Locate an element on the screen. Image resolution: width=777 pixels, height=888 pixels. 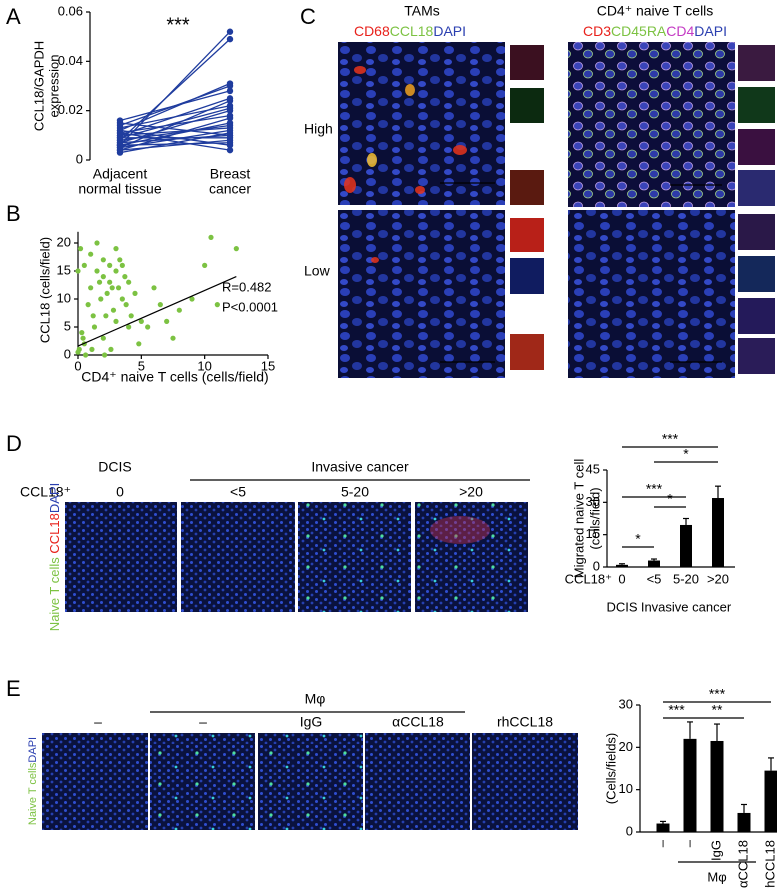
annotation: *** is located at coordinates (178, 25).